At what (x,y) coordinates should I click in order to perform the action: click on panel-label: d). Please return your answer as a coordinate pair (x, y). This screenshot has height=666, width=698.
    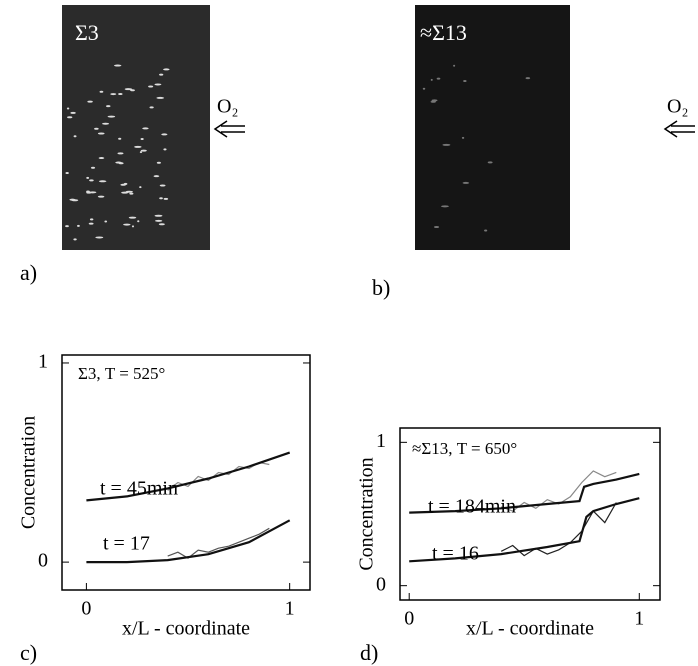
    Looking at the image, I should click on (369, 652).